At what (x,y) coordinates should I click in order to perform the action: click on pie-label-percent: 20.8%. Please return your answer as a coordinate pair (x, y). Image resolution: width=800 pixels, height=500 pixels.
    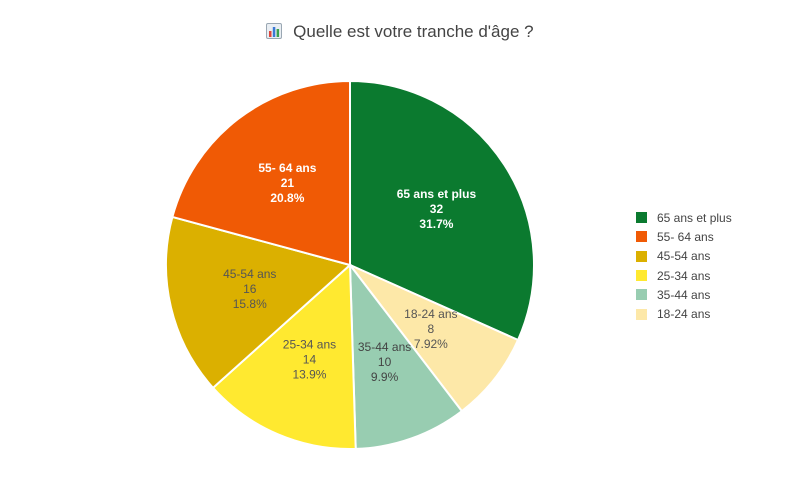
    Looking at the image, I should click on (287, 198).